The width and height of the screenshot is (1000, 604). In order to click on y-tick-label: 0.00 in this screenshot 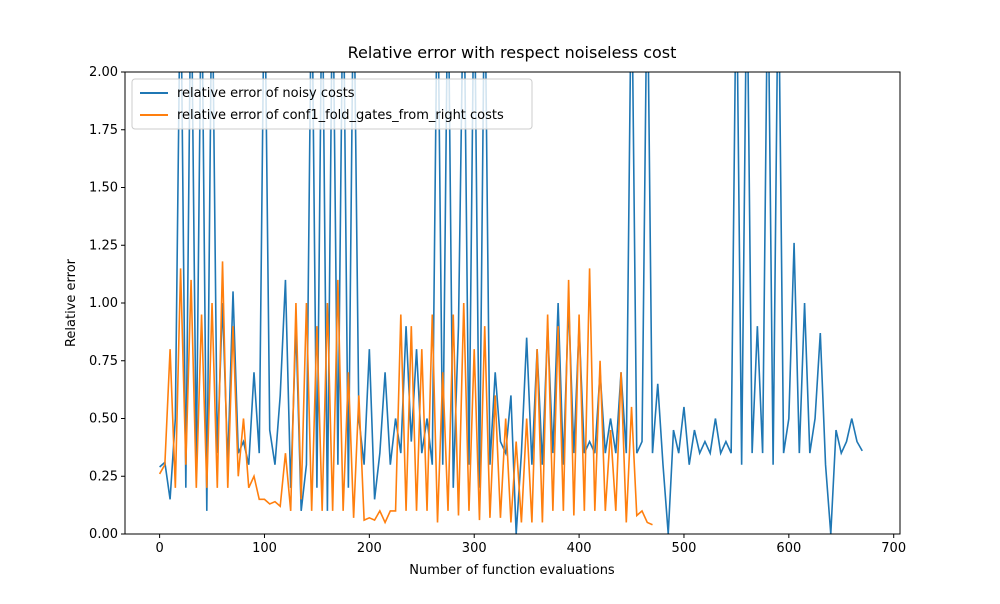, I will do `click(103, 534)`.